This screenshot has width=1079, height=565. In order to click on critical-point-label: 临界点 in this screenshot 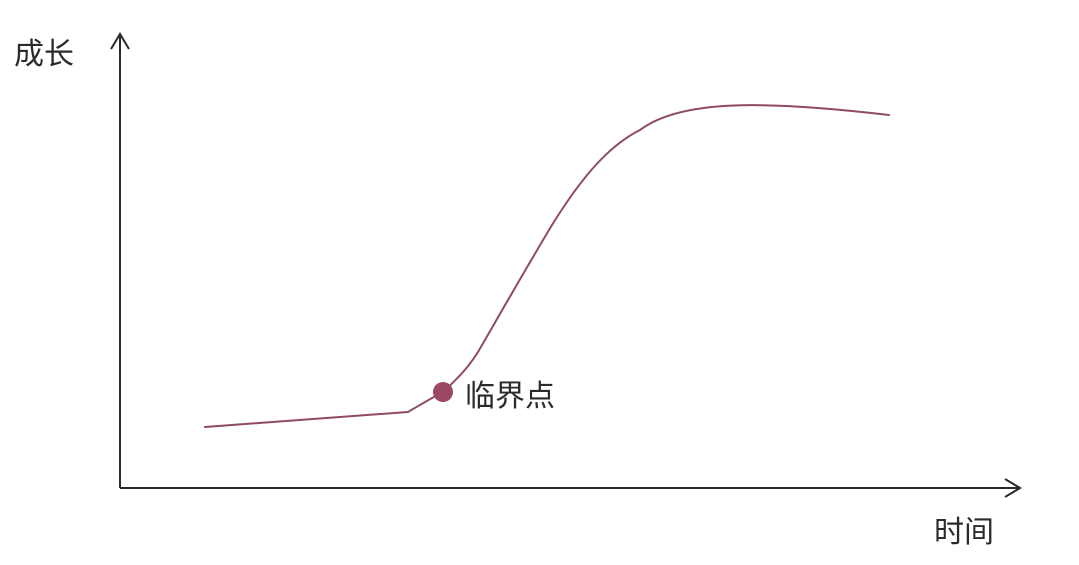, I will do `click(510, 396)`.